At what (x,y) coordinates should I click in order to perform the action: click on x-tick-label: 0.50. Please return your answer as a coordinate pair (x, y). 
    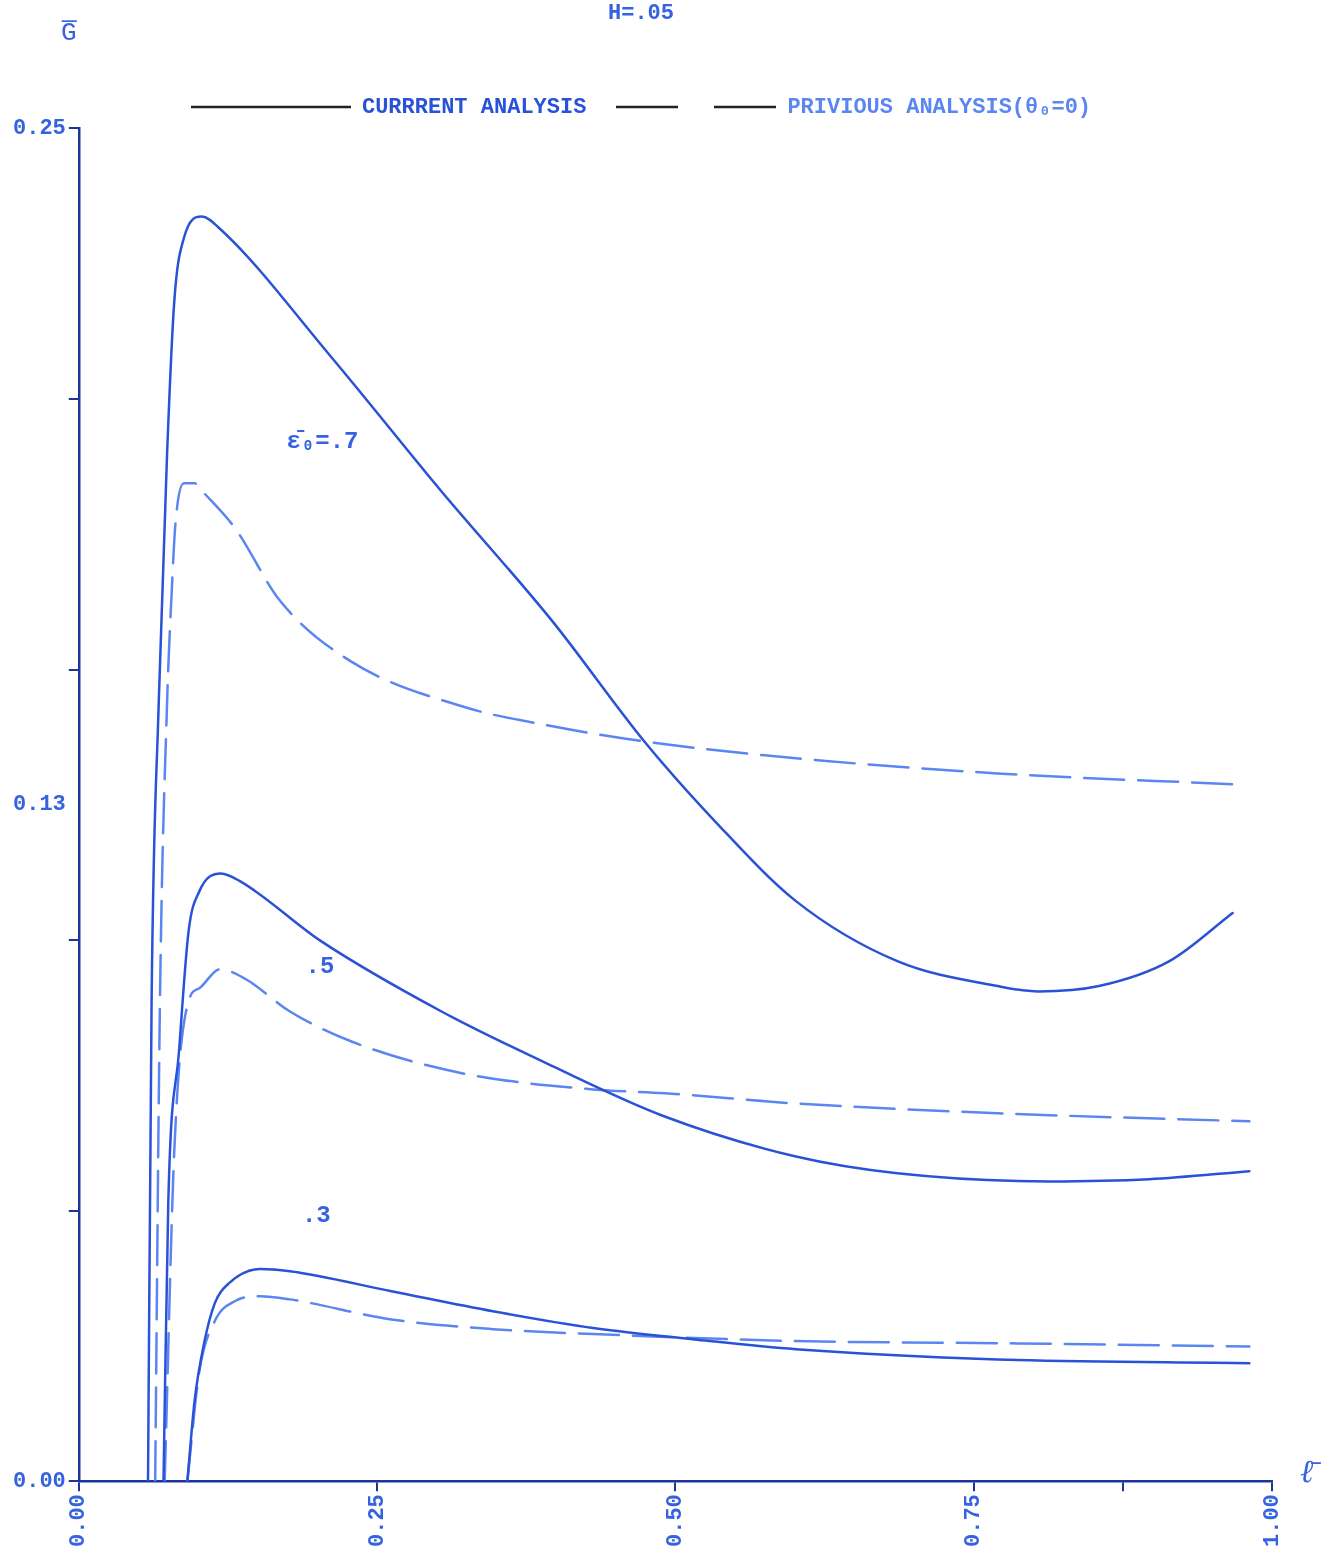
    Looking at the image, I should click on (675, 1520).